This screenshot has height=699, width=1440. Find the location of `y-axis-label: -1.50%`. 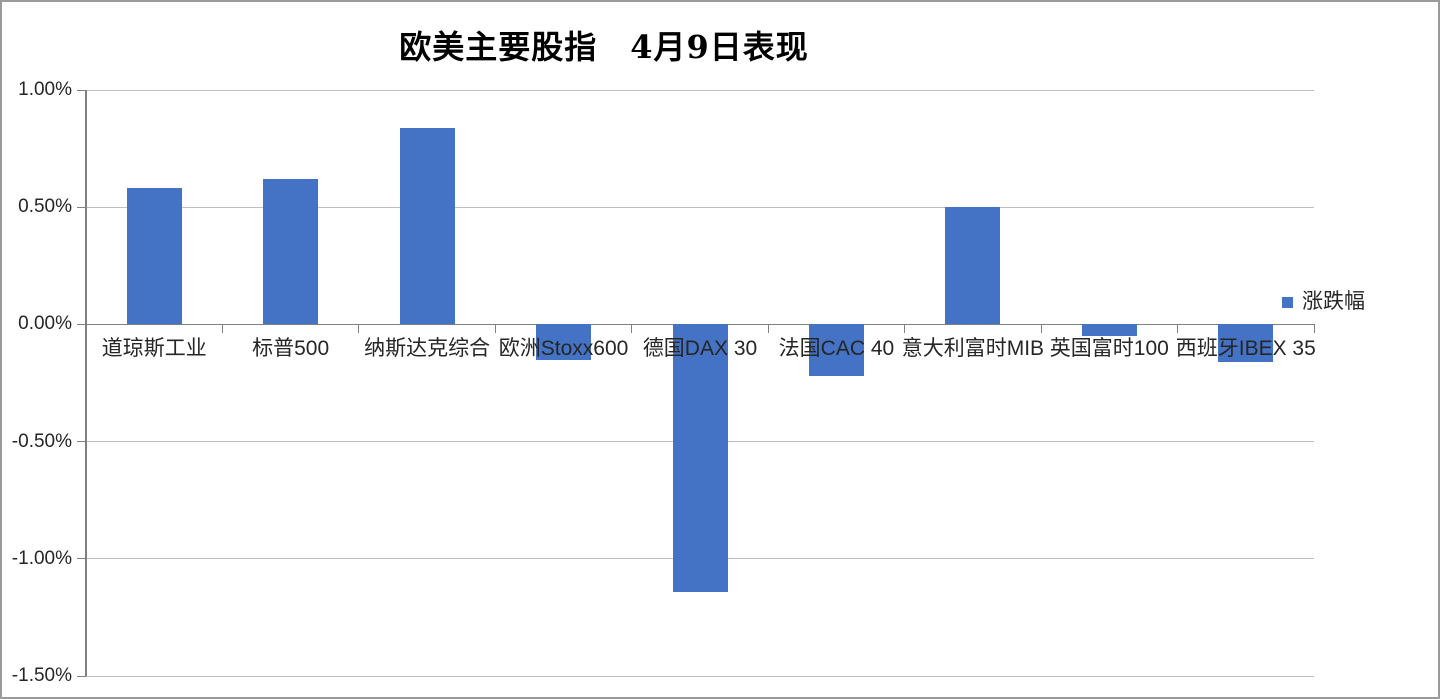

y-axis-label: -1.50% is located at coordinates (41, 675).